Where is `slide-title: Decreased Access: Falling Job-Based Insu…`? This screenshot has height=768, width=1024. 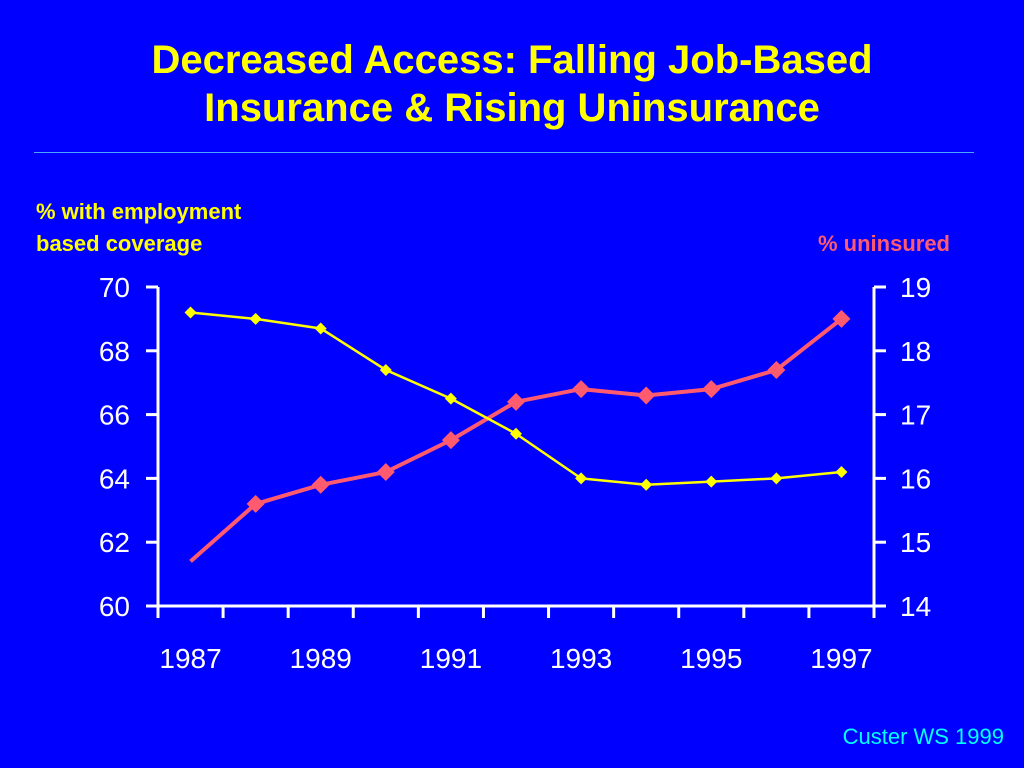 slide-title: Decreased Access: Falling Job-Based Insu… is located at coordinates (512, 84).